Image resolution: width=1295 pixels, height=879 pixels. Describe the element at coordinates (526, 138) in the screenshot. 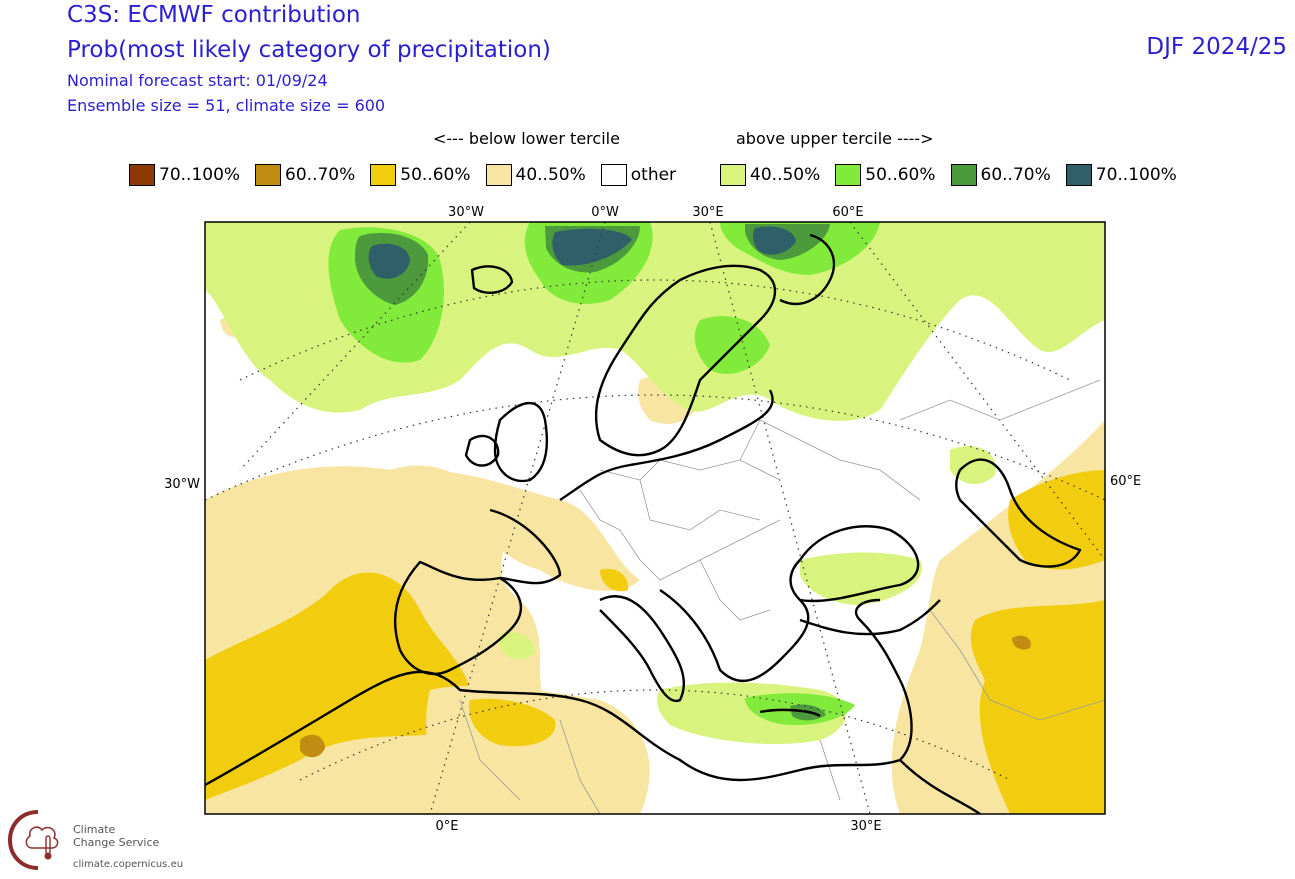

I see `below-tercile-label: <--- below lower tercile` at that location.